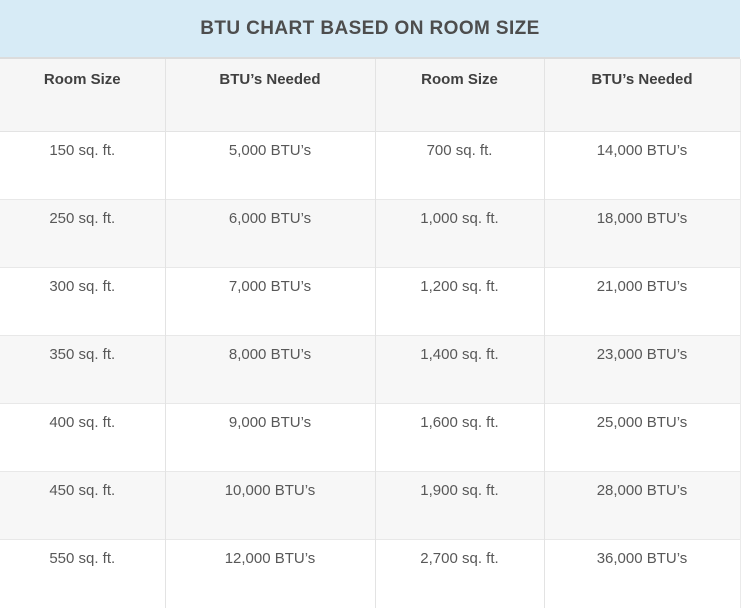 This screenshot has height=608, width=742. Describe the element at coordinates (269, 232) in the screenshot. I see `btus-needed-cell: 6,000 BTU’s` at that location.